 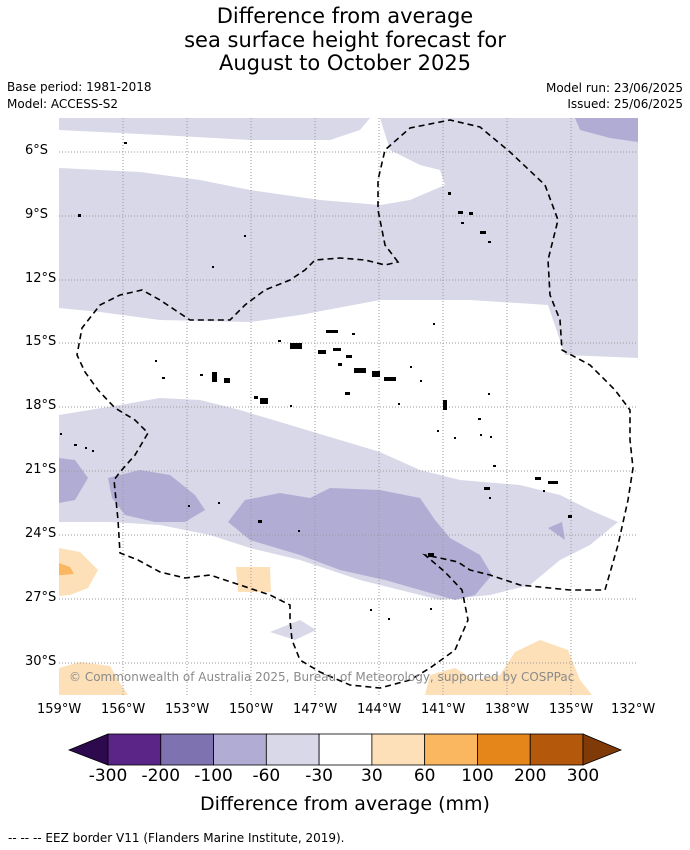 What do you see at coordinates (633, 709) in the screenshot?
I see `longitude-label: 132°W` at bounding box center [633, 709].